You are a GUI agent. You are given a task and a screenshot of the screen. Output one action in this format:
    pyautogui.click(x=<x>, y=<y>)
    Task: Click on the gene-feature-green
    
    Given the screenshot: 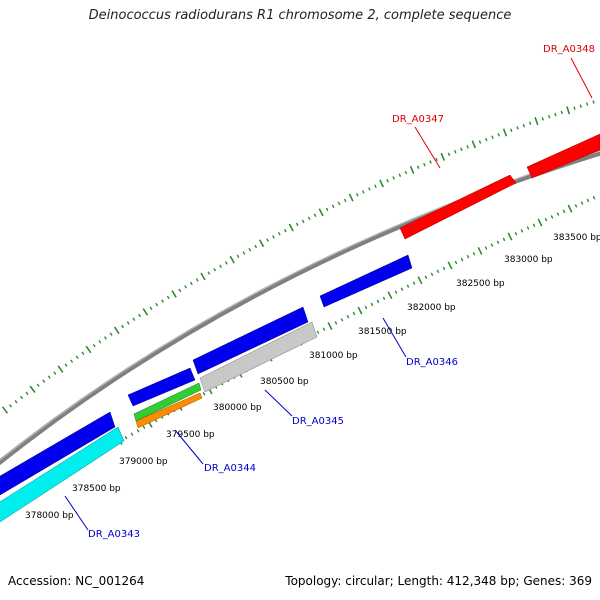 What is the action you would take?
    pyautogui.click(x=167, y=402)
    